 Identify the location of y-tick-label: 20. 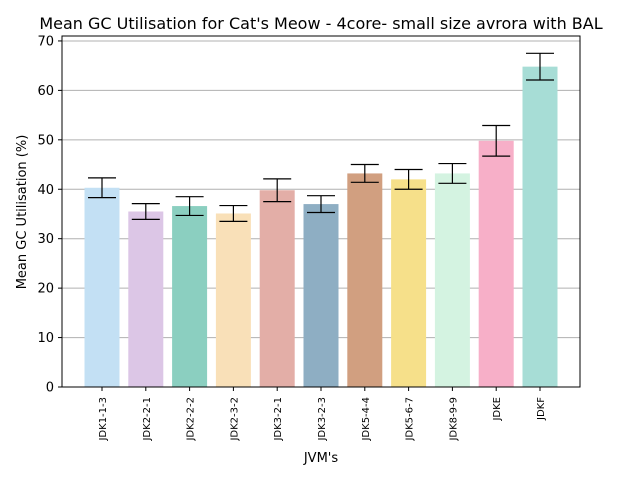
(45, 289).